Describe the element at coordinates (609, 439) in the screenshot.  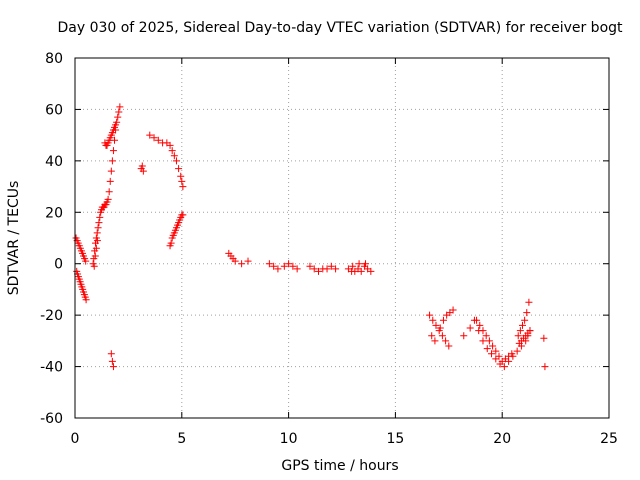
I see `x-tick-label: 25` at that location.